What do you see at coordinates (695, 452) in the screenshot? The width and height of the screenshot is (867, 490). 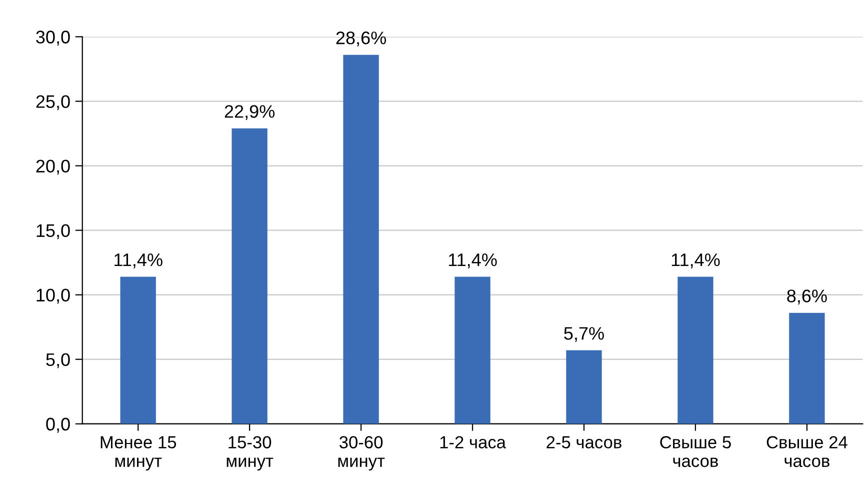 I see `x-tick-label: Свыше 5 часов` at bounding box center [695, 452].